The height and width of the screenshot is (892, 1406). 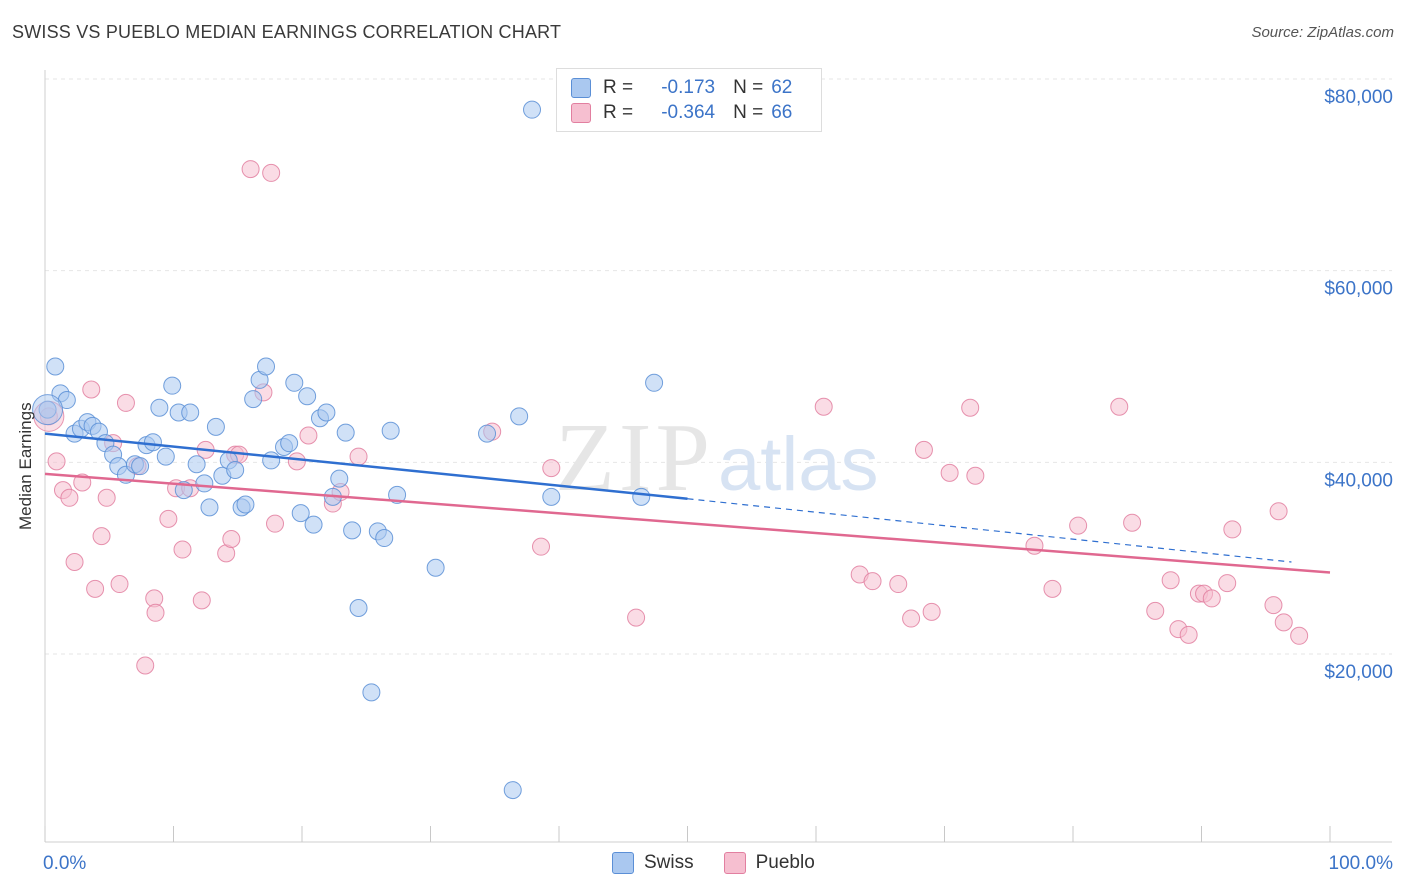 I want to click on y-tick-label: $80,000, so click(x=1358, y=97).